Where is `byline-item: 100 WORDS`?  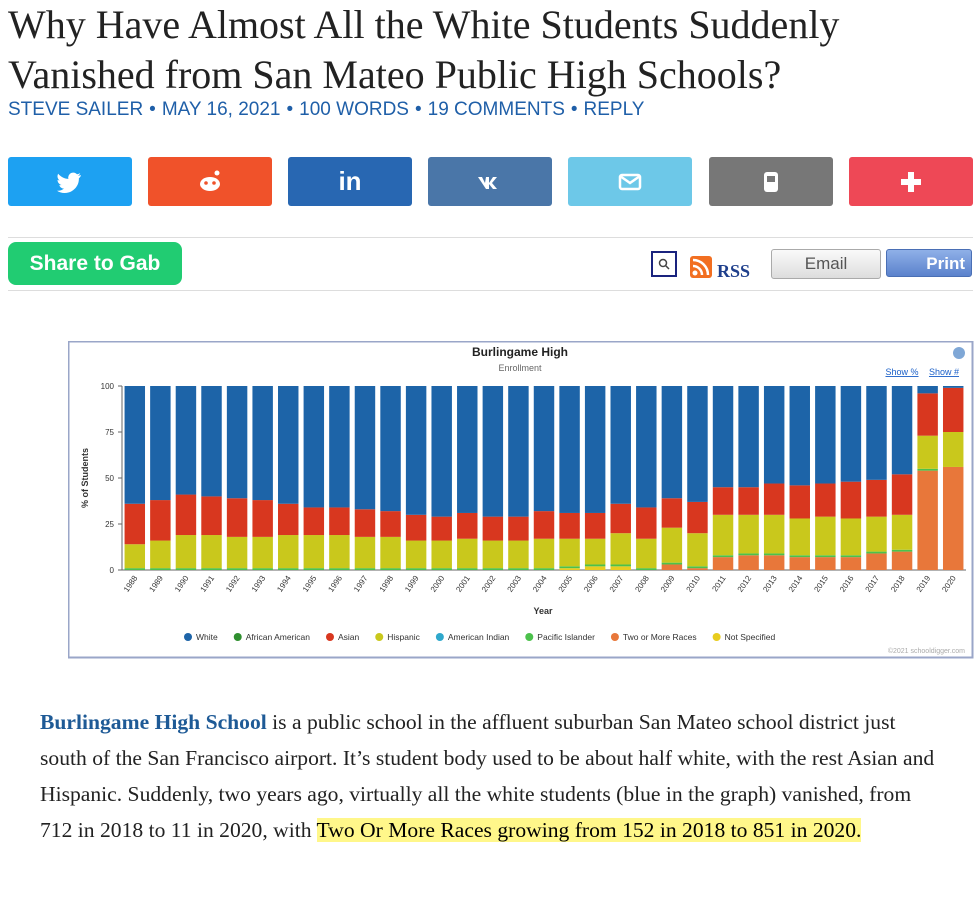 byline-item: 100 WORDS is located at coordinates (354, 109).